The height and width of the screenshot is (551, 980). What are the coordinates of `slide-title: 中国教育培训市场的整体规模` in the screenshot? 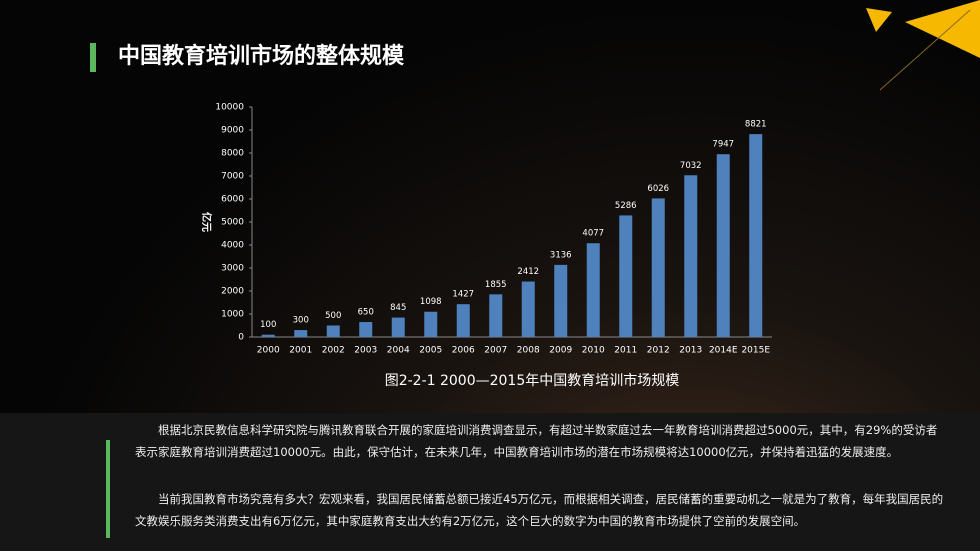 It's located at (261, 56).